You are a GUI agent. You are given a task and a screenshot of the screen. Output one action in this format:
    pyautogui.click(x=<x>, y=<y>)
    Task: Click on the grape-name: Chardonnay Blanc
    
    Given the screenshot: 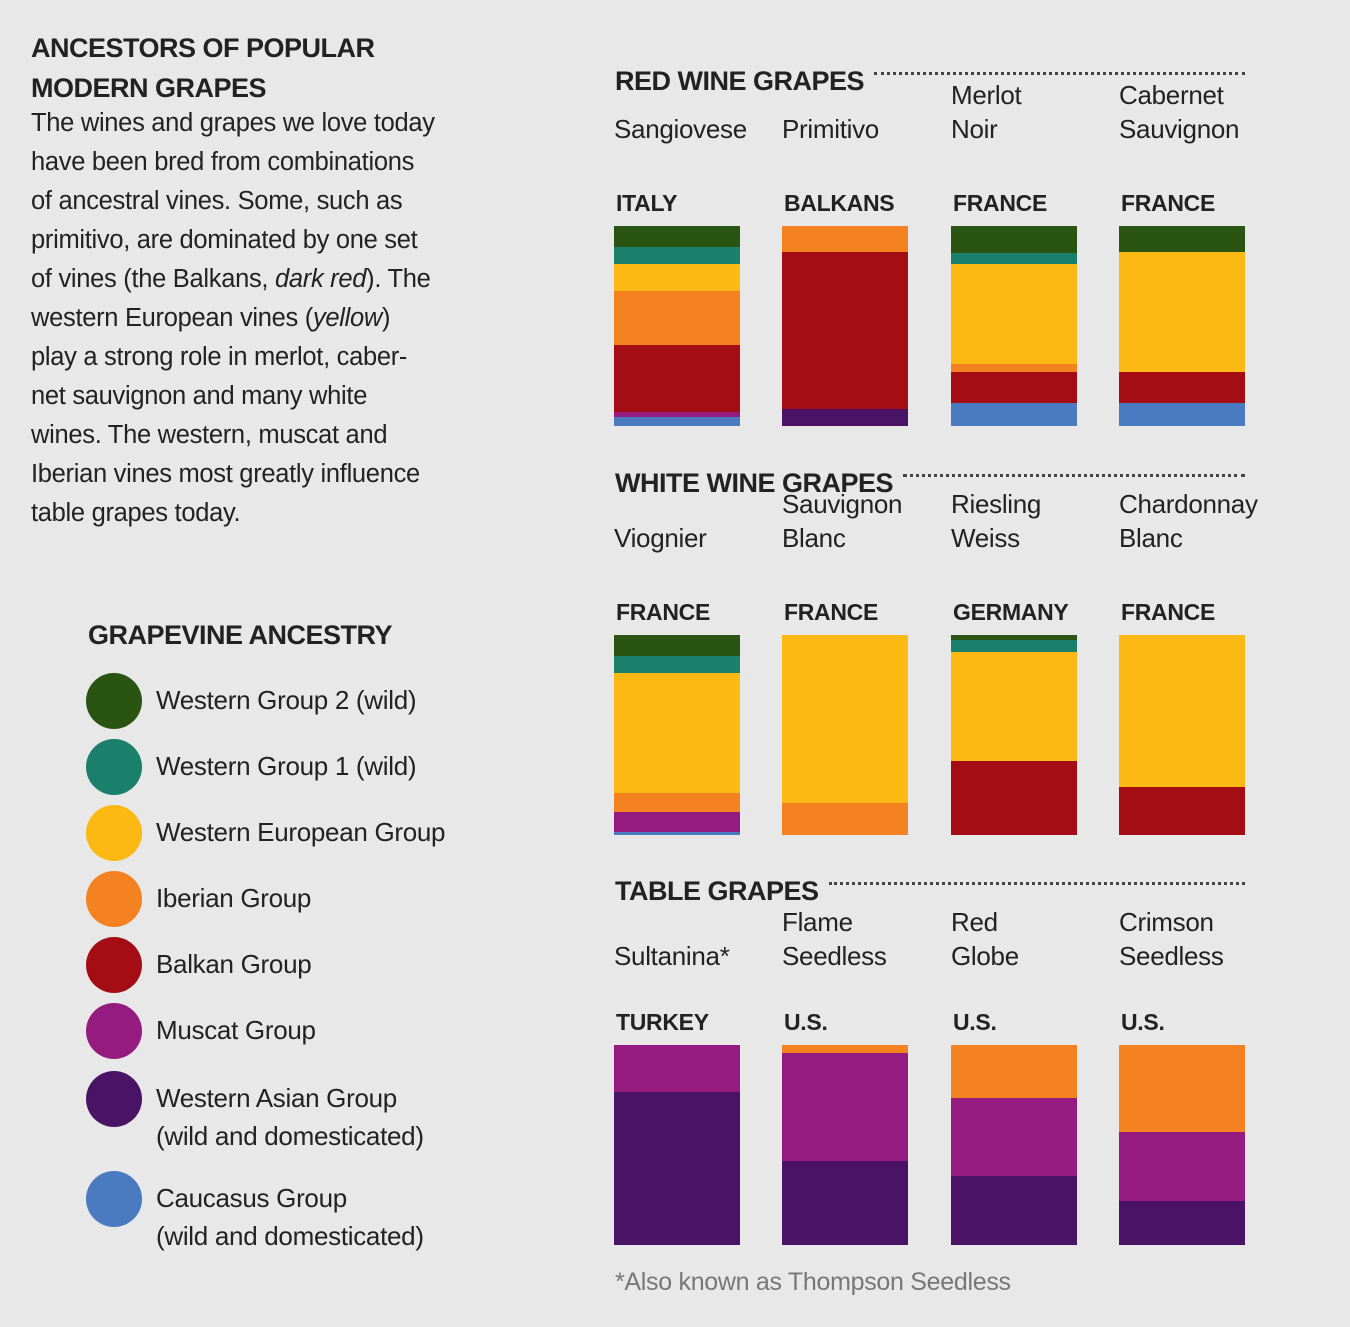 What is the action you would take?
    pyautogui.click(x=1188, y=521)
    